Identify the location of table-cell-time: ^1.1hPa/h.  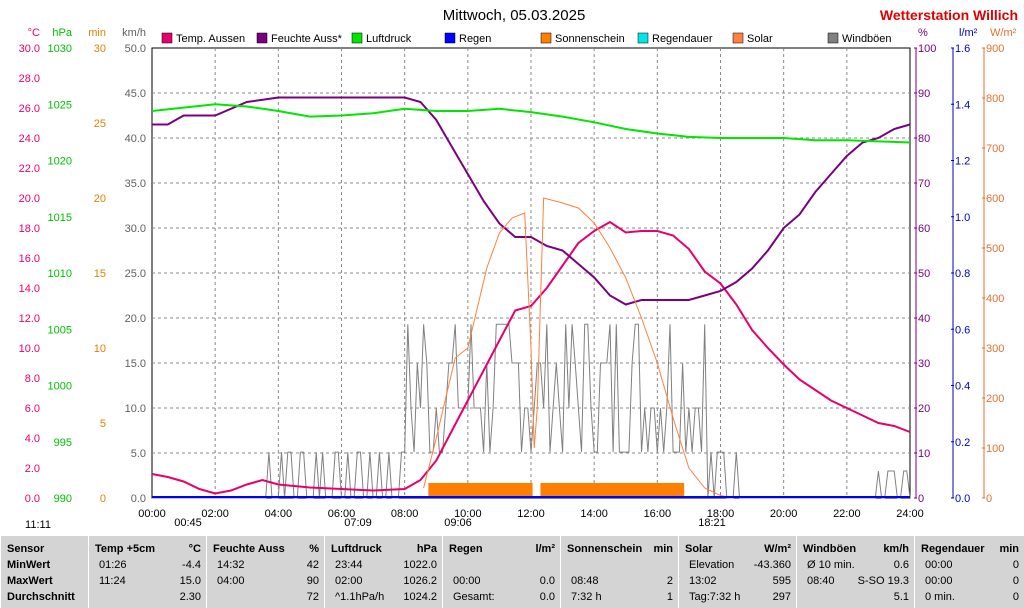
(360, 597).